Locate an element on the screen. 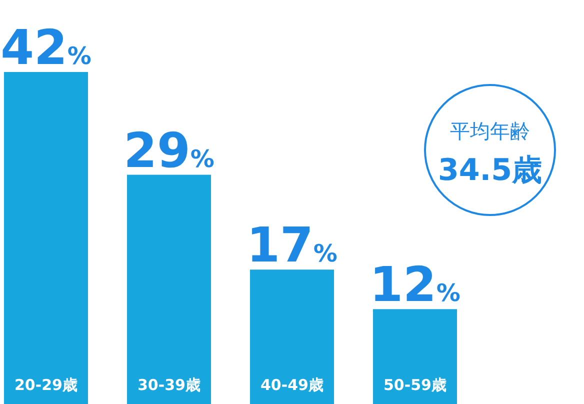  x-tick-label: 50-59歳 is located at coordinates (415, 385).